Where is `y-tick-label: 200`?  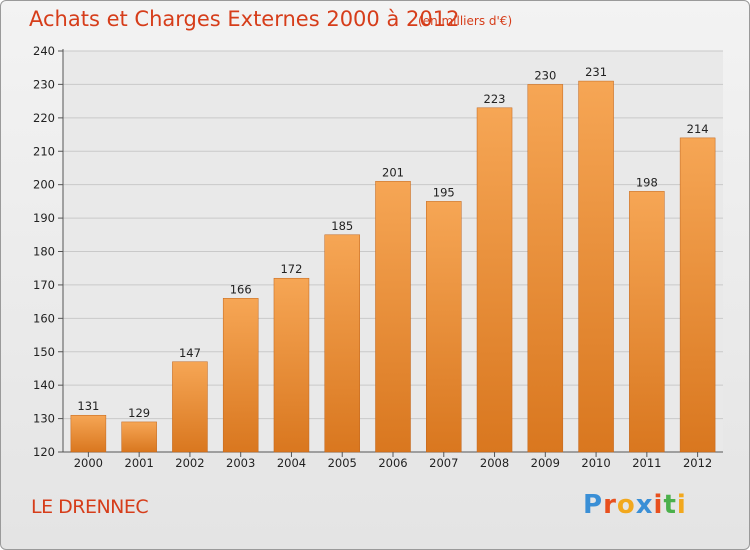
y-tick-label: 200 is located at coordinates (44, 185).